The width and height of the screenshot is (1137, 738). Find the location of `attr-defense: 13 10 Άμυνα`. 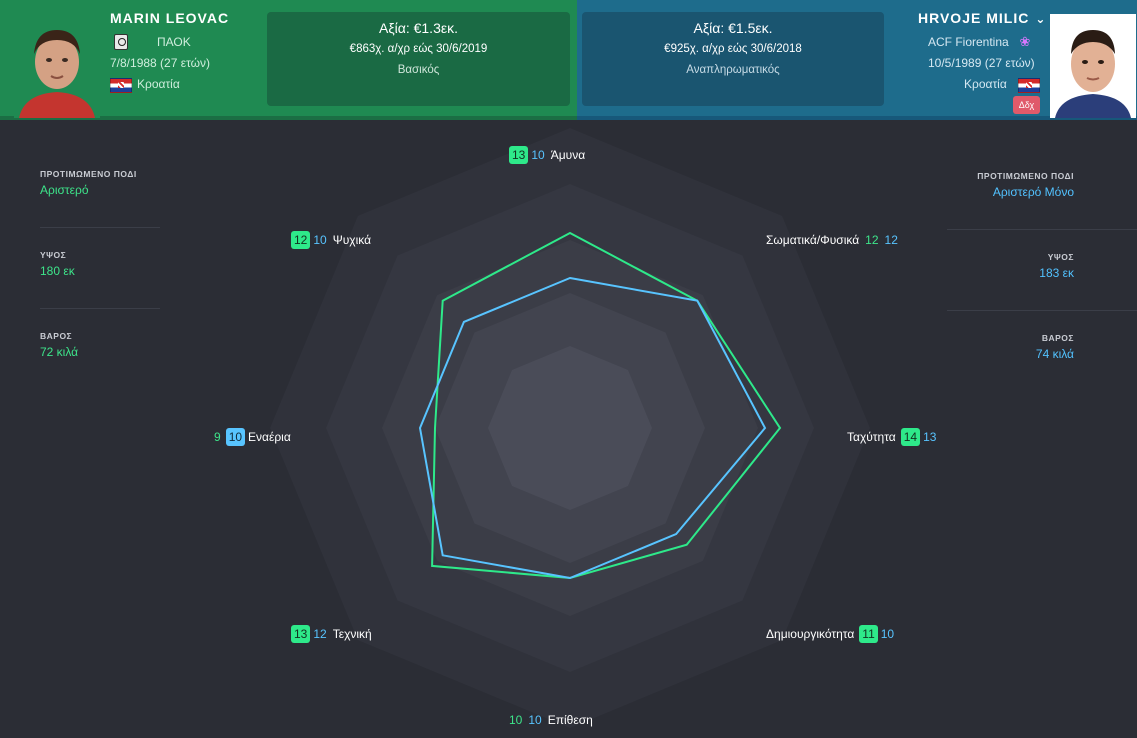

attr-defense: 13 10 Άμυνα is located at coordinates (547, 155).